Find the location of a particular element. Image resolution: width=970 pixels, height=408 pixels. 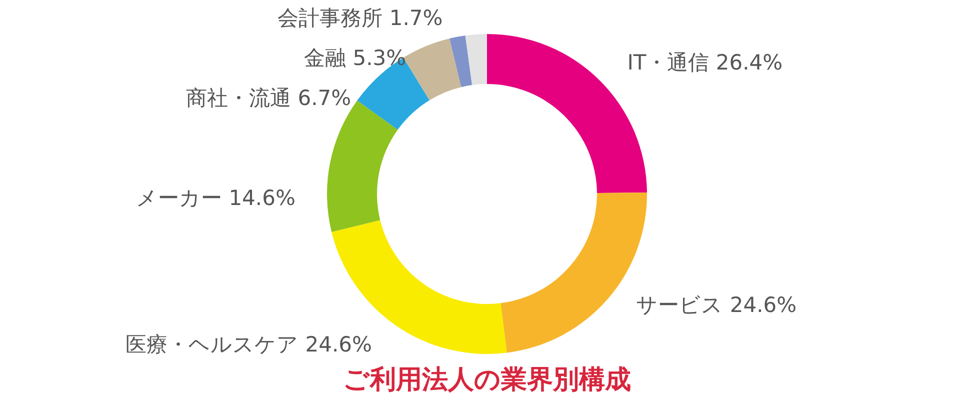

slice-label: サービス 24.6% is located at coordinates (716, 305).